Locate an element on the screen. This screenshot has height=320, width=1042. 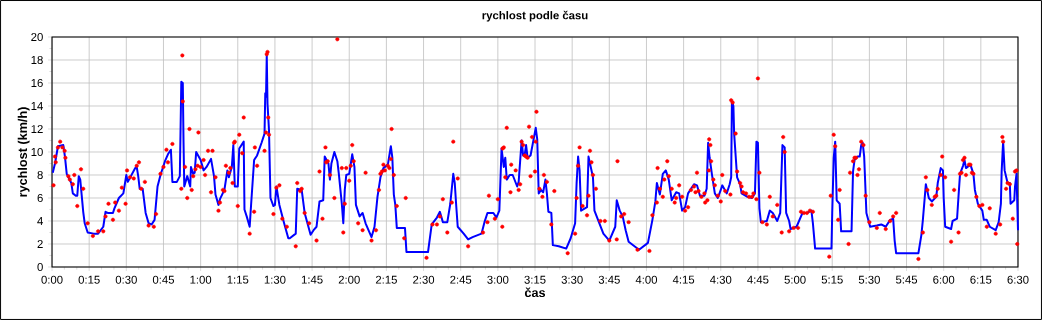
x-tick-label: 0:45 is located at coordinates (163, 279).